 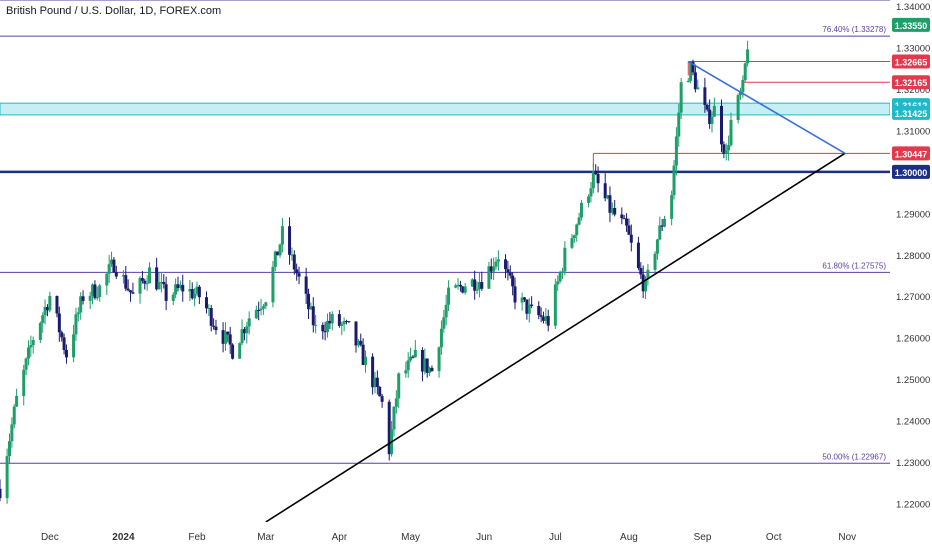 I want to click on fib-label: 50.00% (1.22967), so click(x=854, y=456).